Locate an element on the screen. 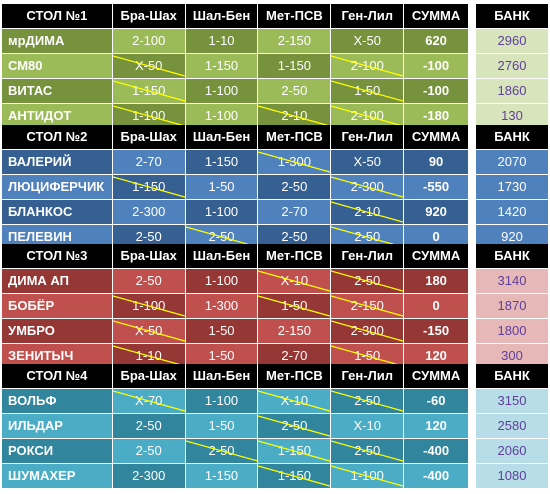 This screenshot has height=494, width=550. player-name: мрДИМА is located at coordinates (57, 41).